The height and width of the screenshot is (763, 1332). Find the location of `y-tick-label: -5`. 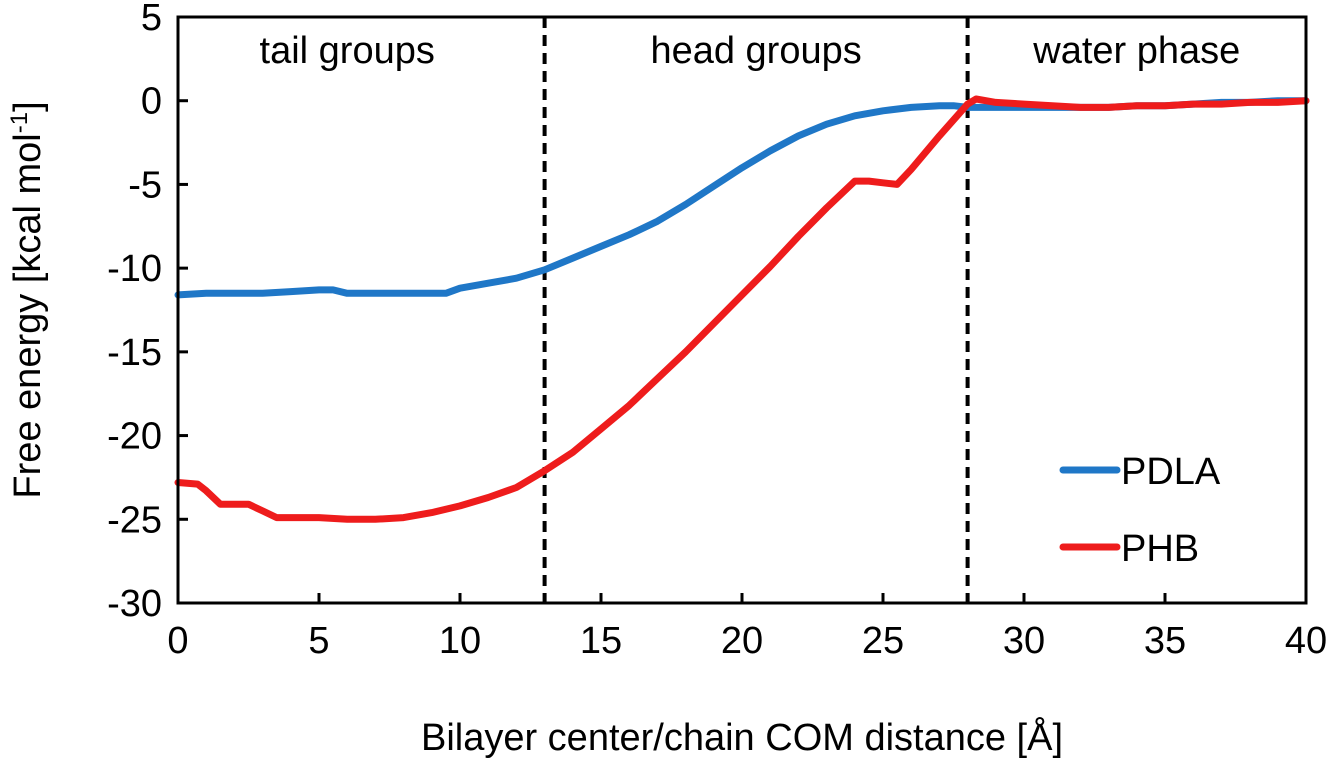

y-tick-label: -5 is located at coordinates (145, 185).